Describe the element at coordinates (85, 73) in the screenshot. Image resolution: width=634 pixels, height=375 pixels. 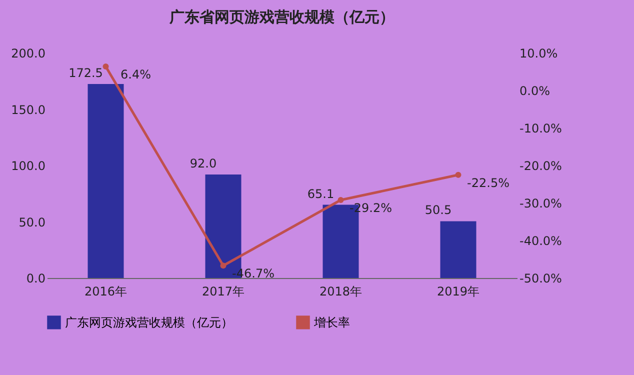
I see `data-label: 172.5` at that location.